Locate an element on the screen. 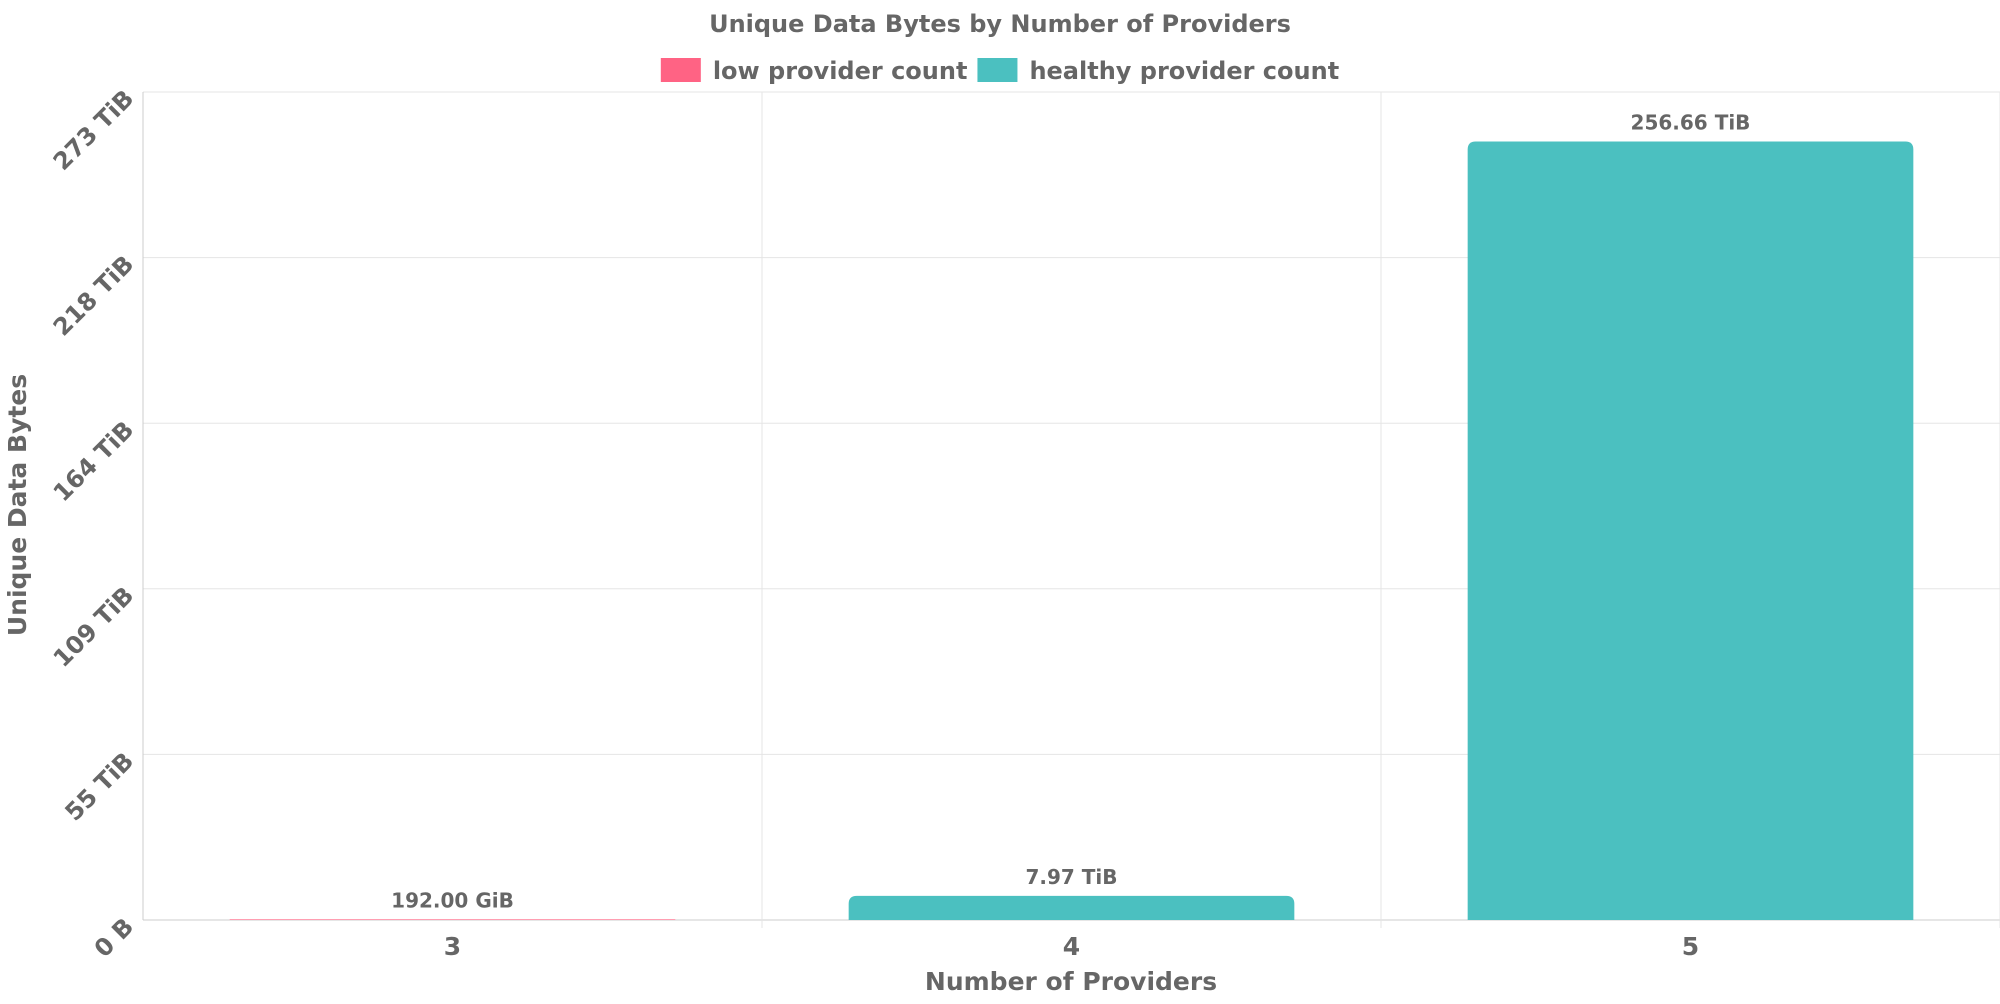  y-tick-label: 109 TiB is located at coordinates (93, 626).